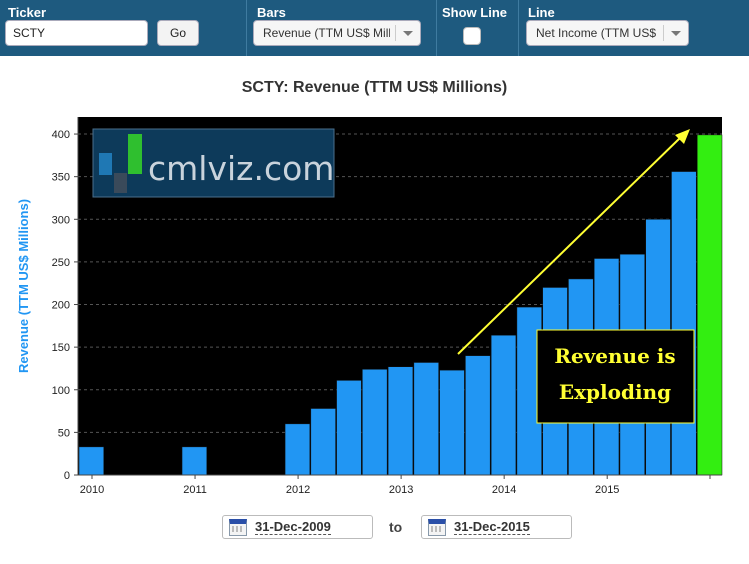  What do you see at coordinates (178, 33) in the screenshot?
I see `go-button: Go` at bounding box center [178, 33].